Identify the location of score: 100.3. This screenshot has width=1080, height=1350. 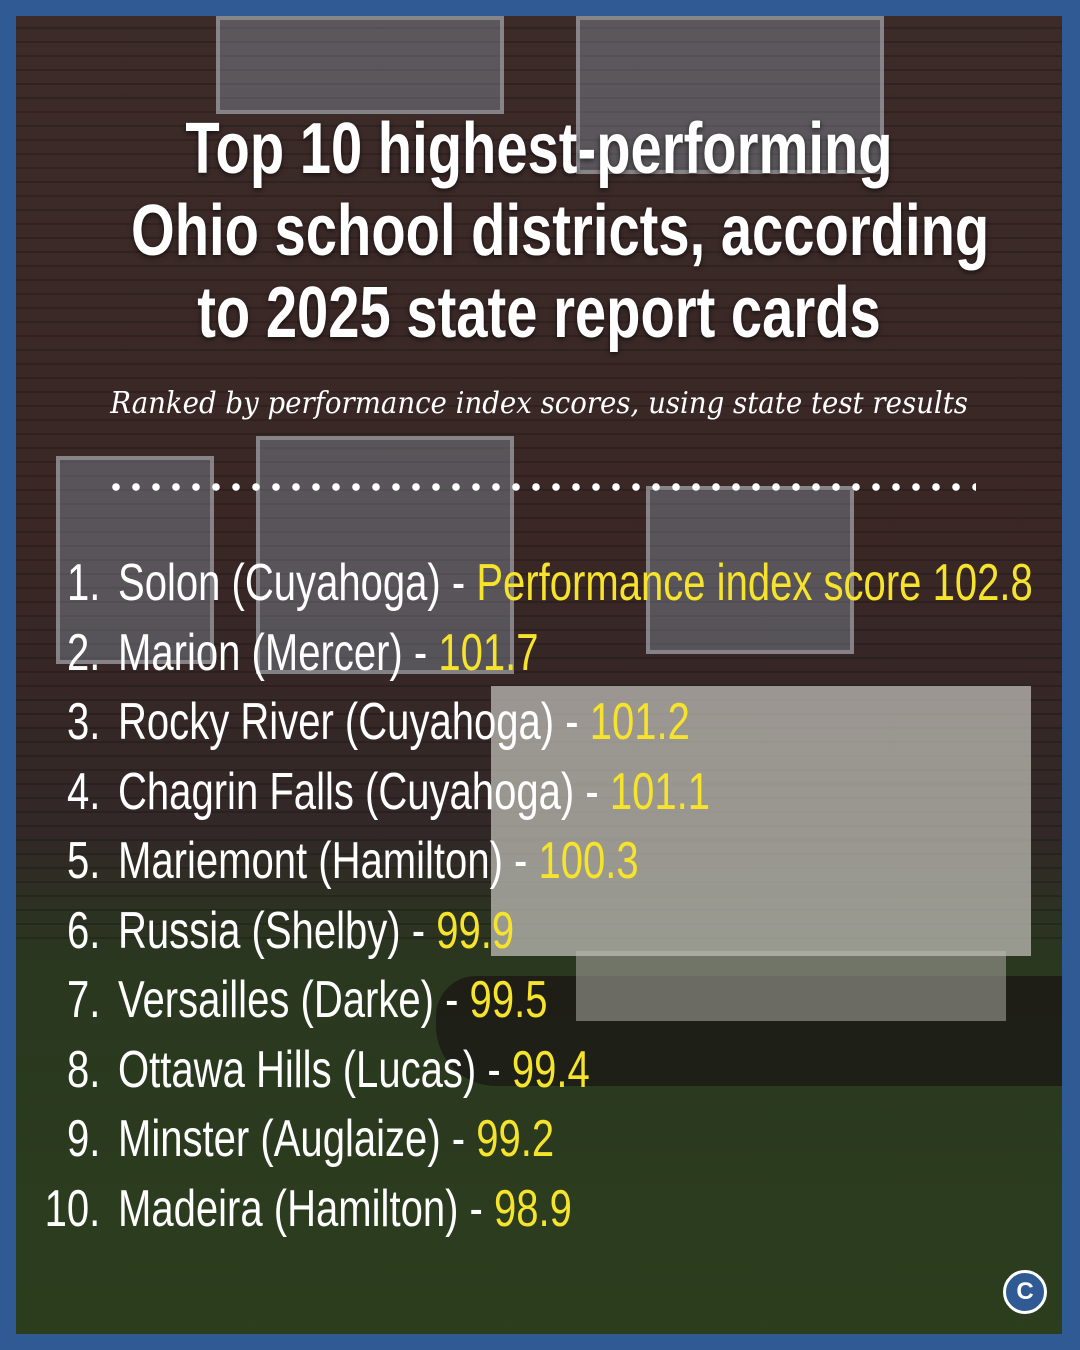
(588, 861).